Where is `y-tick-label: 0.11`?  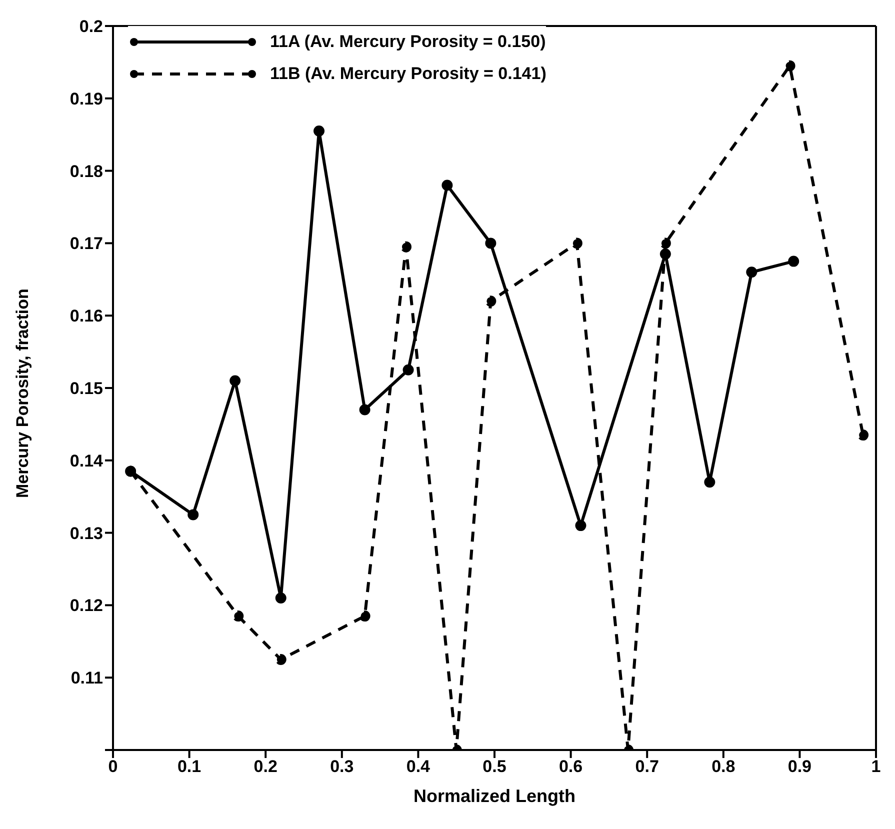
y-tick-label: 0.11 is located at coordinates (86, 678).